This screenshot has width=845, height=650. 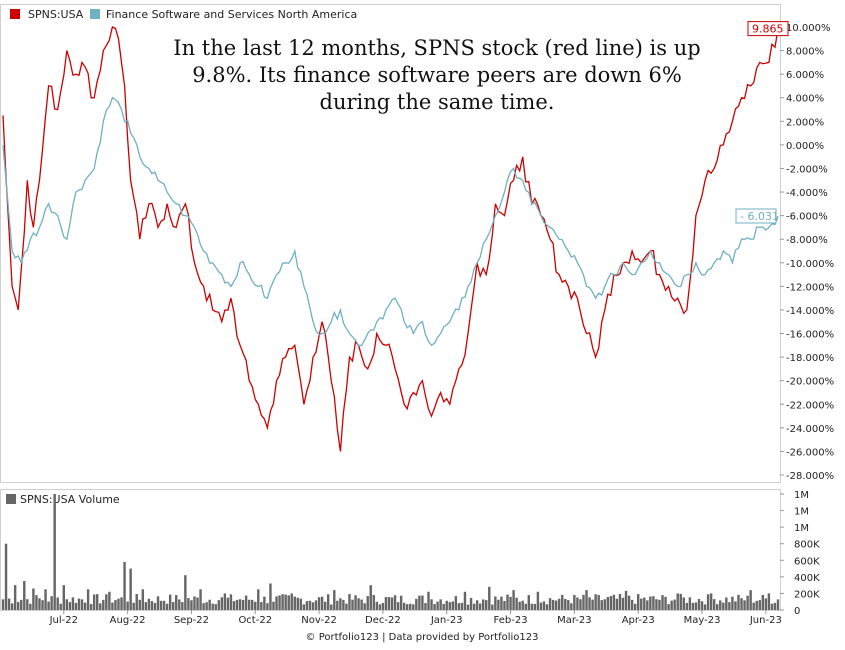 What do you see at coordinates (807, 594) in the screenshot?
I see `volume-tick-label: 200K` at bounding box center [807, 594].